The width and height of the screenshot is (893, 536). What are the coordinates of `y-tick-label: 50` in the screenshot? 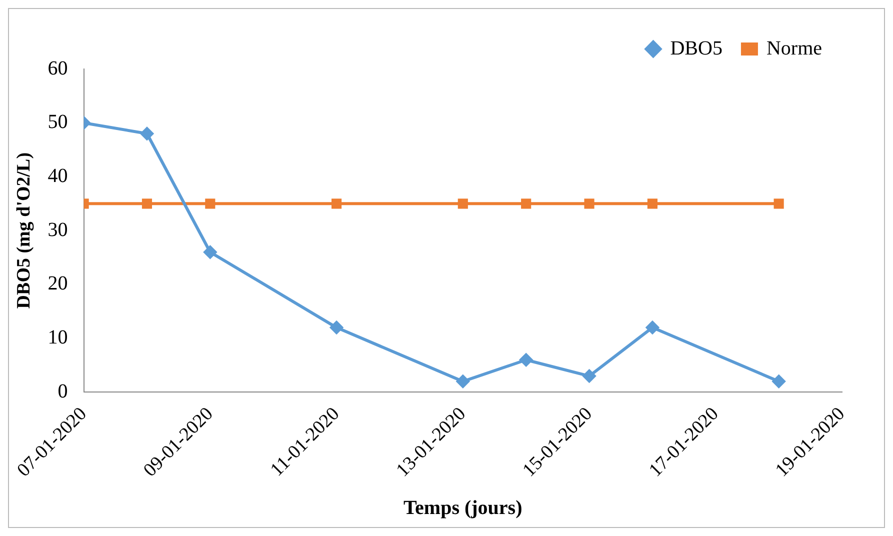 It's located at (58, 122).